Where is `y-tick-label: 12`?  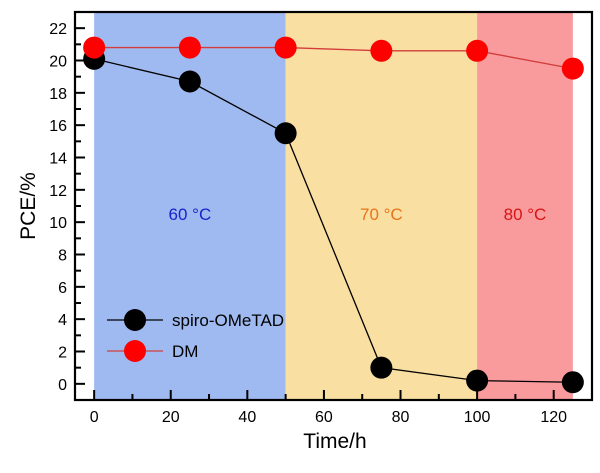
y-tick-label: 12 is located at coordinates (58, 191).